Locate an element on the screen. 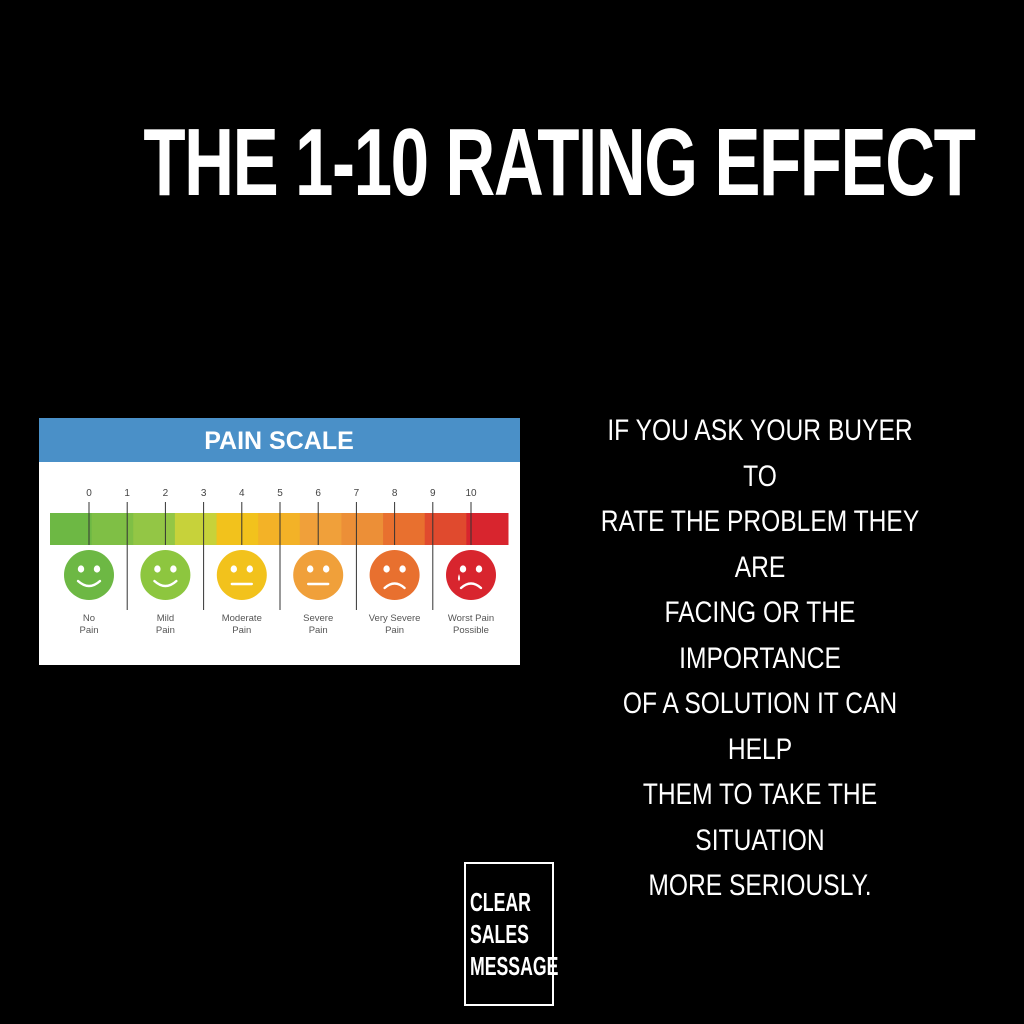  pain-scale-bar is located at coordinates (279, 556).